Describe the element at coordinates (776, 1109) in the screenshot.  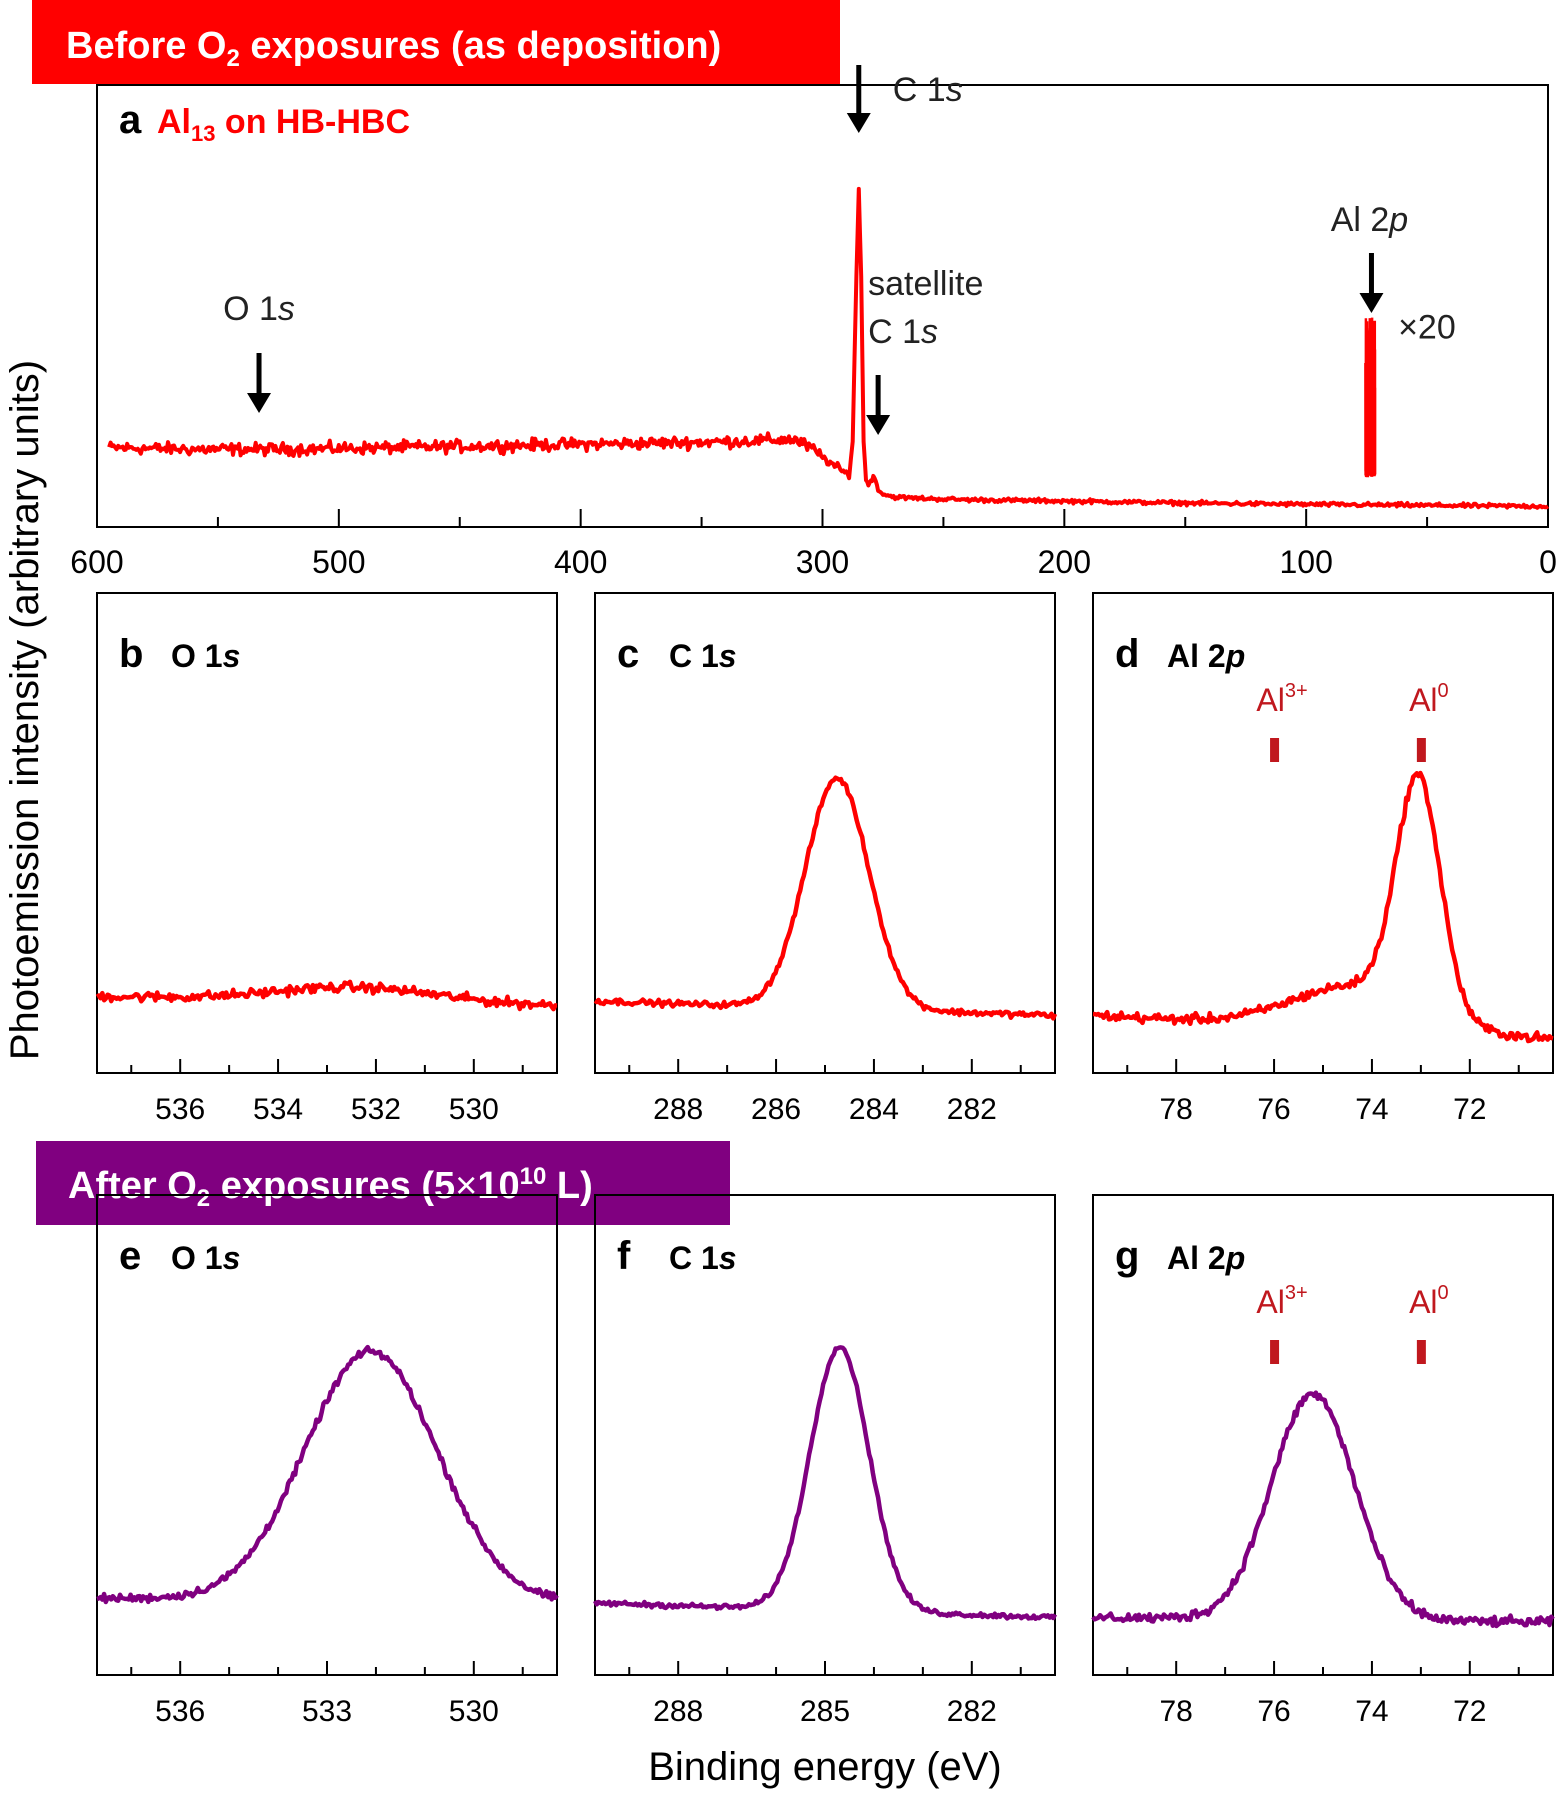
I see `x-tick-label: 286` at that location.